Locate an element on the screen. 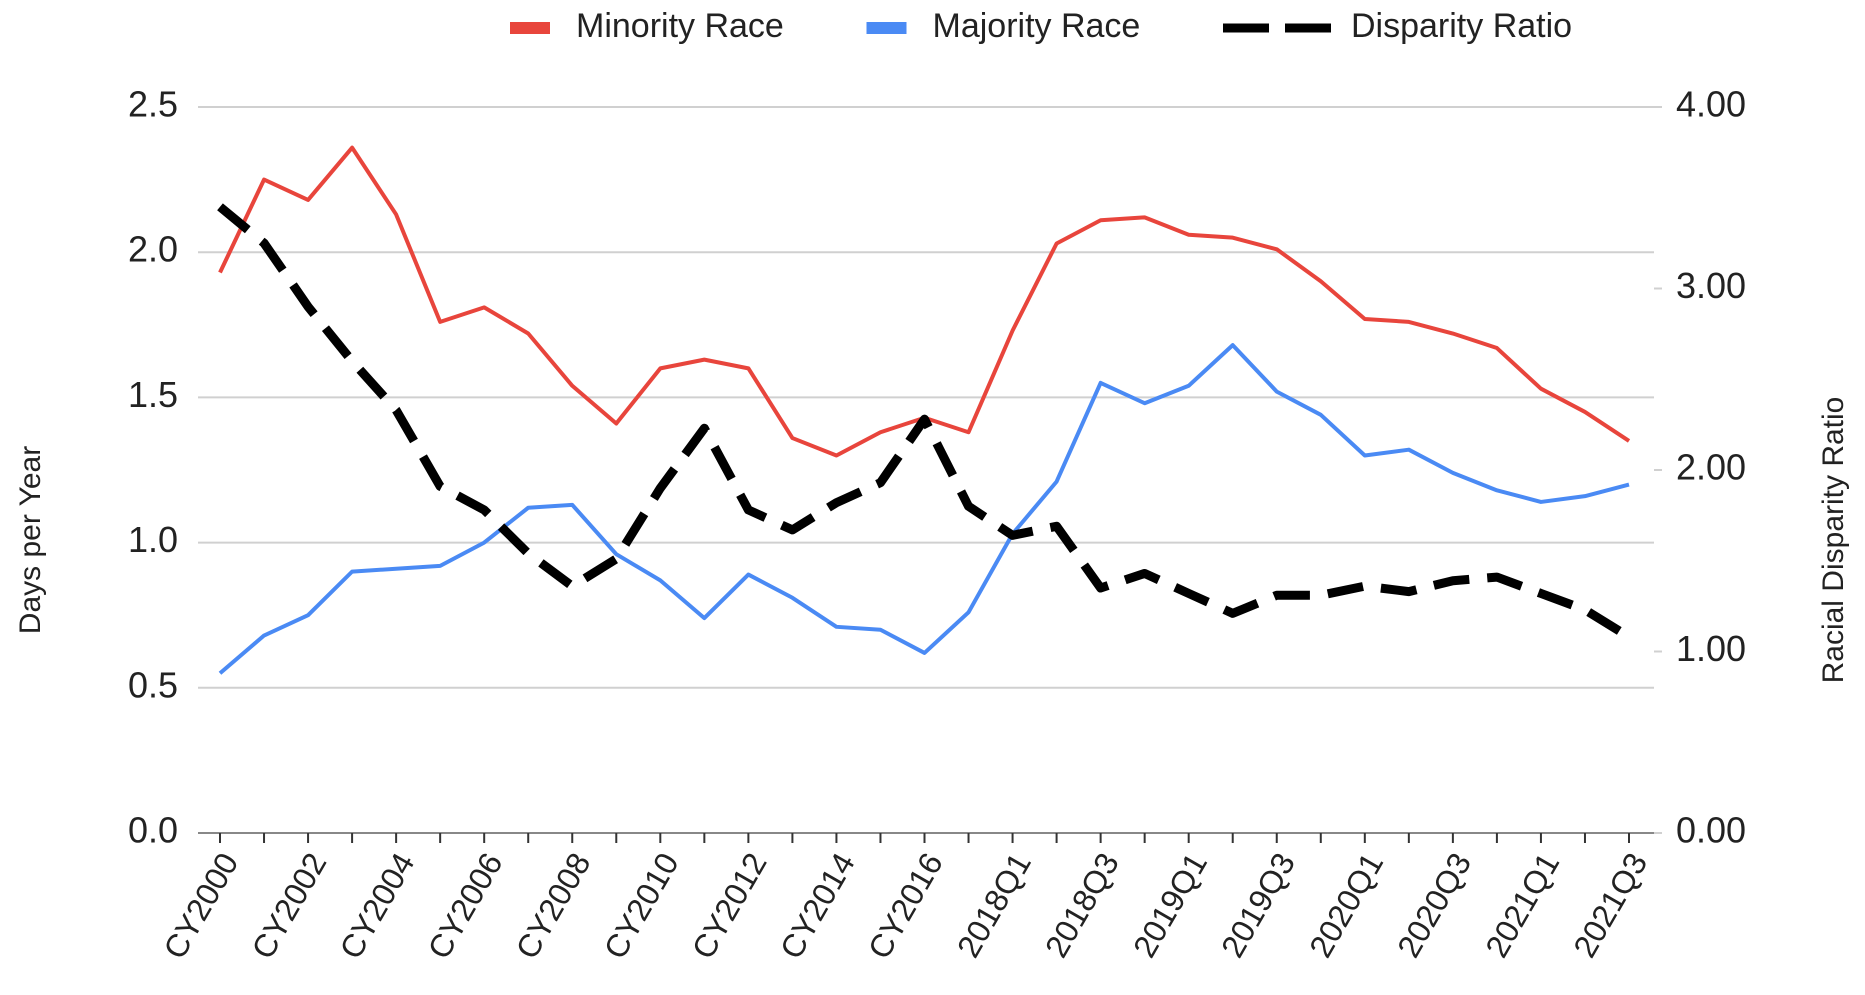  legend-label: Minority Race is located at coordinates (680, 26).